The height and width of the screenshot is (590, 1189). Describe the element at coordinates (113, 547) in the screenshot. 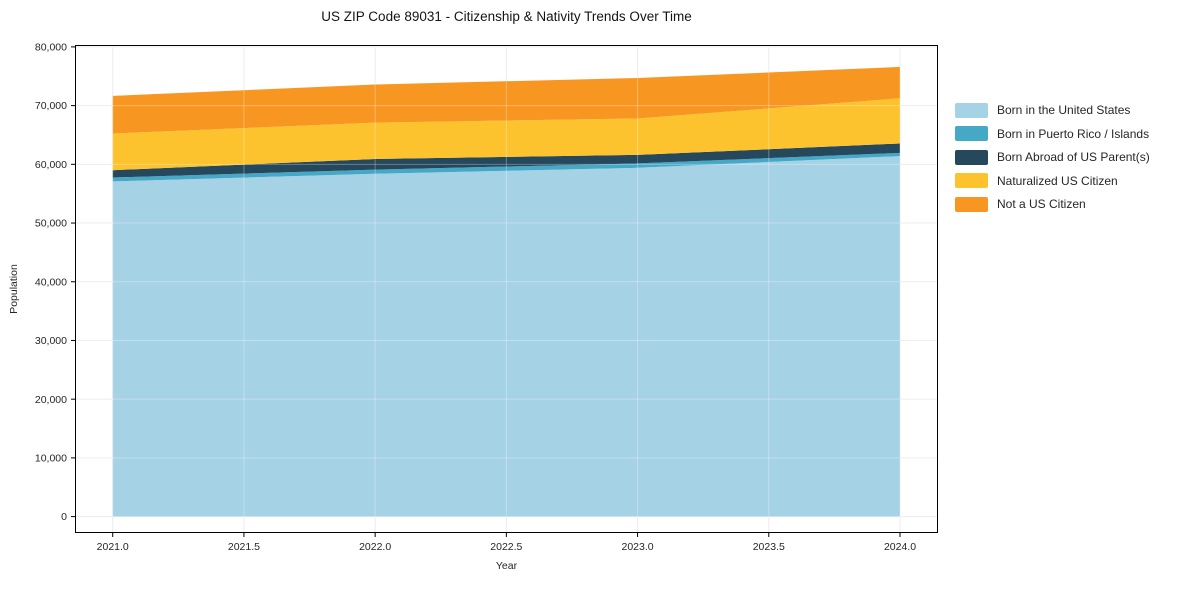

I see `x-tick-label: 2021.0` at that location.